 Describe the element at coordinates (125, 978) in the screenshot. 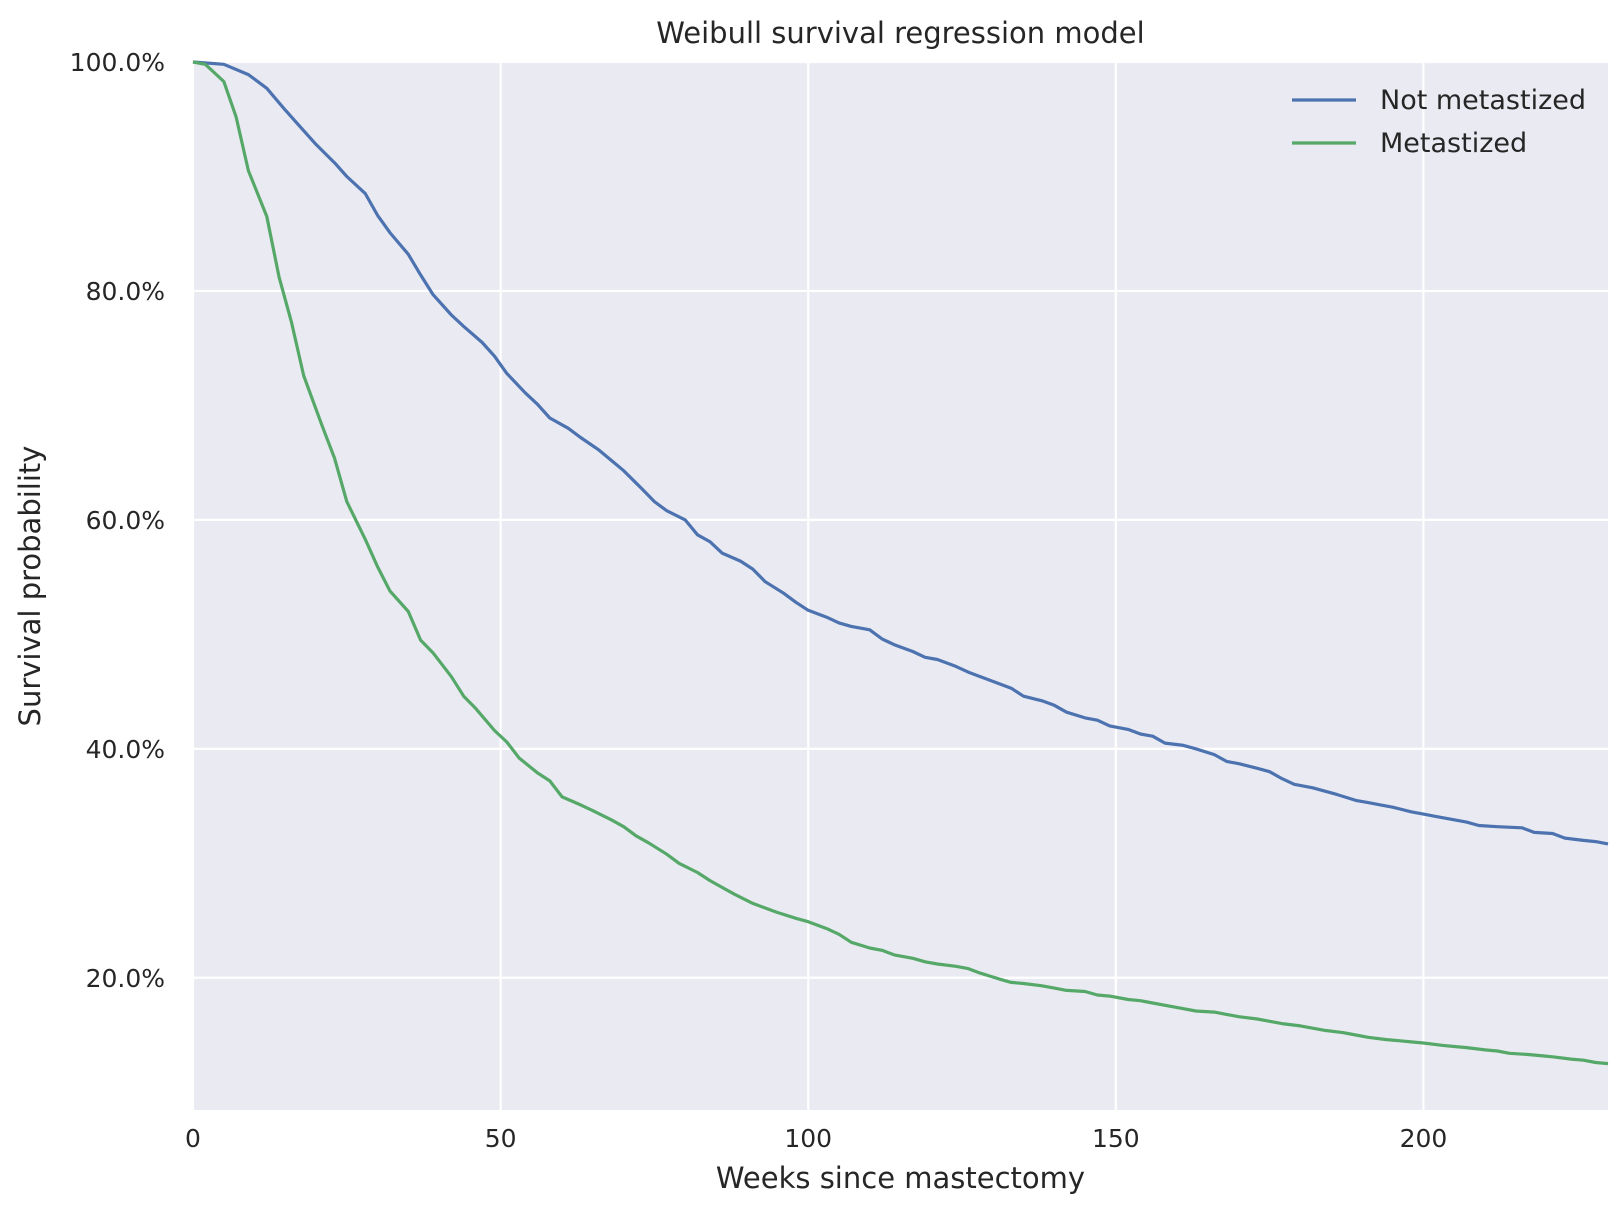

I see `y-tick-label: 20.0%` at that location.